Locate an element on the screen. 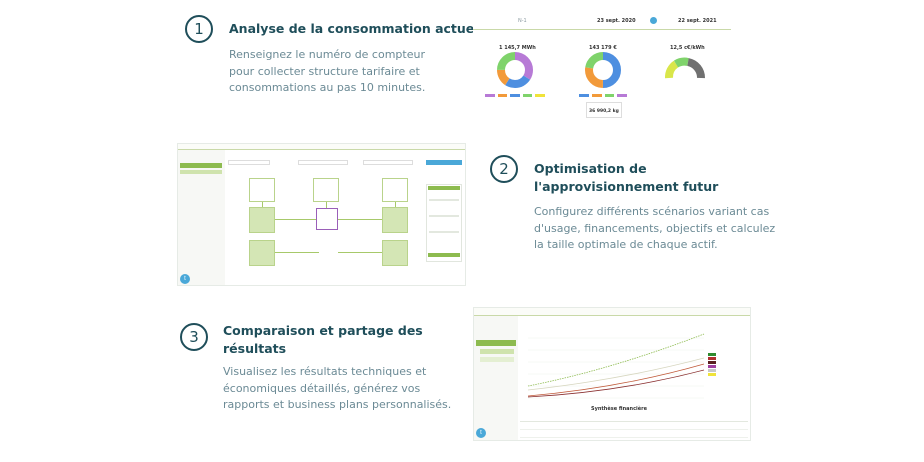 The height and width of the screenshot is (462, 924). step-3-title: Comparaison et partage des résultats is located at coordinates (323, 339).